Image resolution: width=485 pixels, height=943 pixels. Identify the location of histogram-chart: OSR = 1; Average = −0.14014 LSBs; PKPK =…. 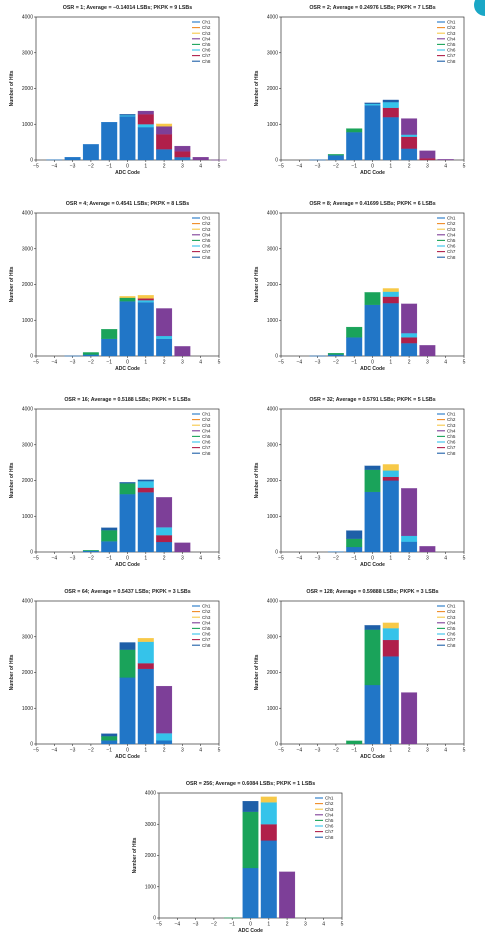
(118, 92).